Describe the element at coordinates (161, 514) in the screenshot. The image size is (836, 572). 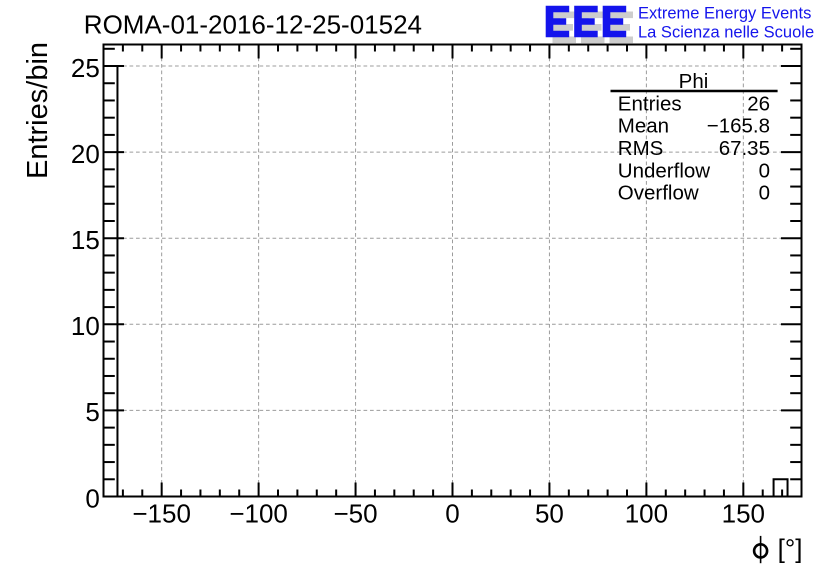
I see `svg-text: −150` at that location.